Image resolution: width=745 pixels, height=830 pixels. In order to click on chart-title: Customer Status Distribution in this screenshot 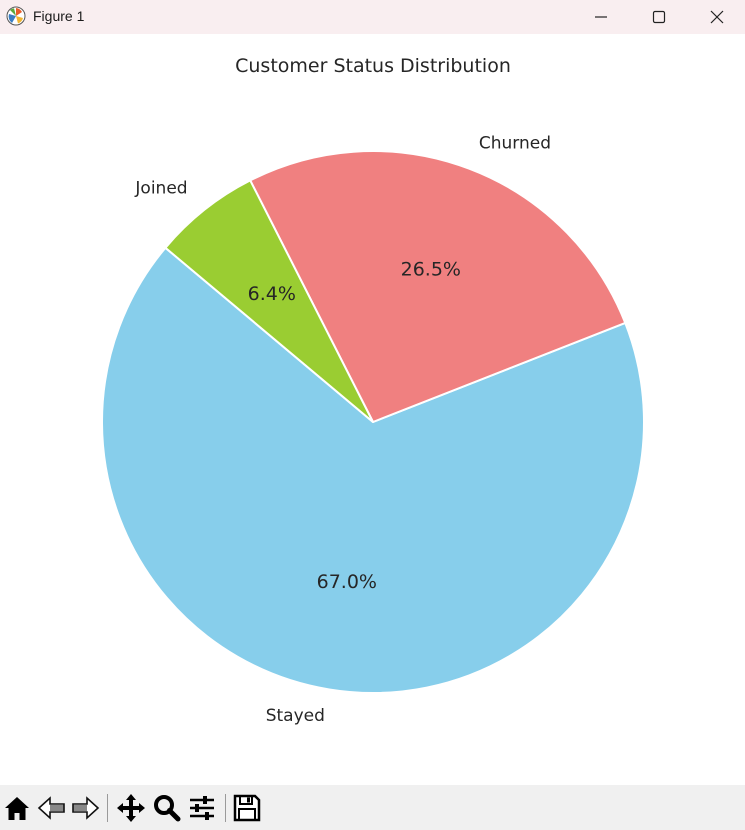, I will do `click(373, 66)`.